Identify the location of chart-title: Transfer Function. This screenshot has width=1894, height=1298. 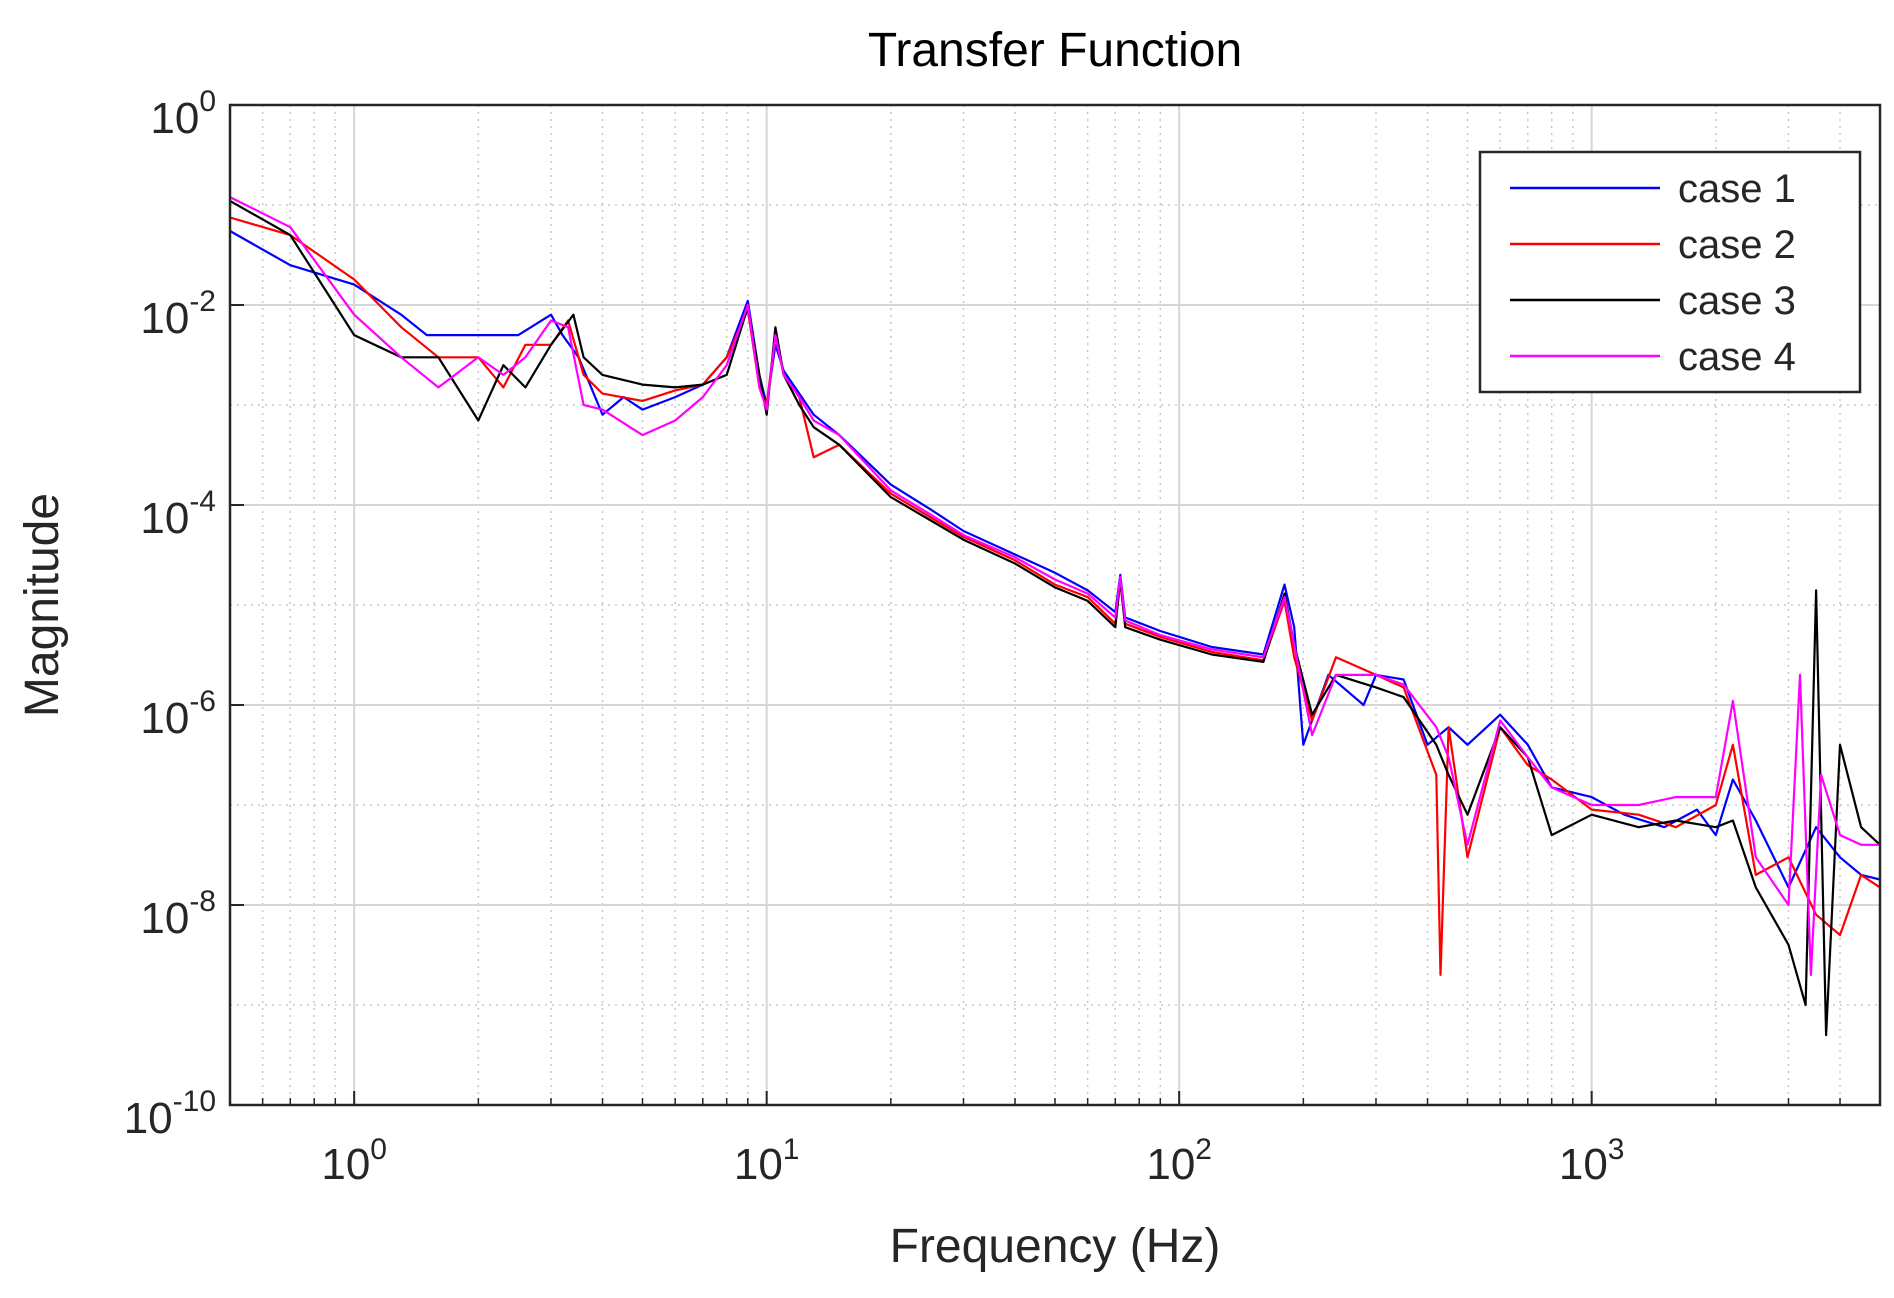
(1055, 50).